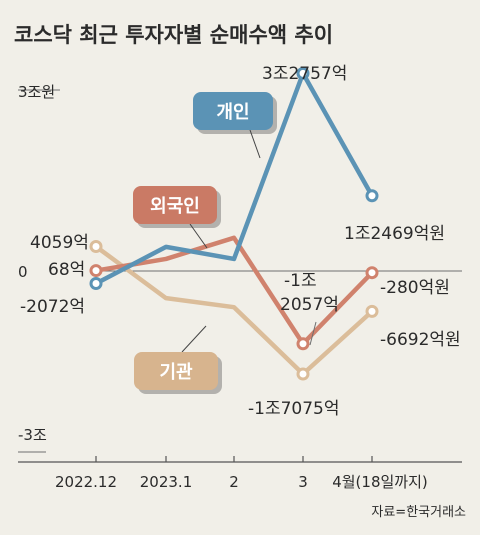  I want to click on y-tick-label: 3조원, so click(36, 92).